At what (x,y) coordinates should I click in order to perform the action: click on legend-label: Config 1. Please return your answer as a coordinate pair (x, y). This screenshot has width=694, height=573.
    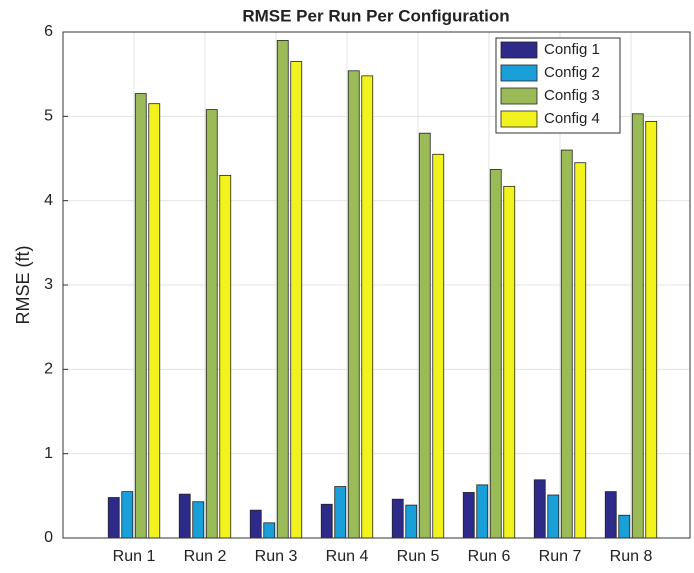
    Looking at the image, I should click on (572, 49).